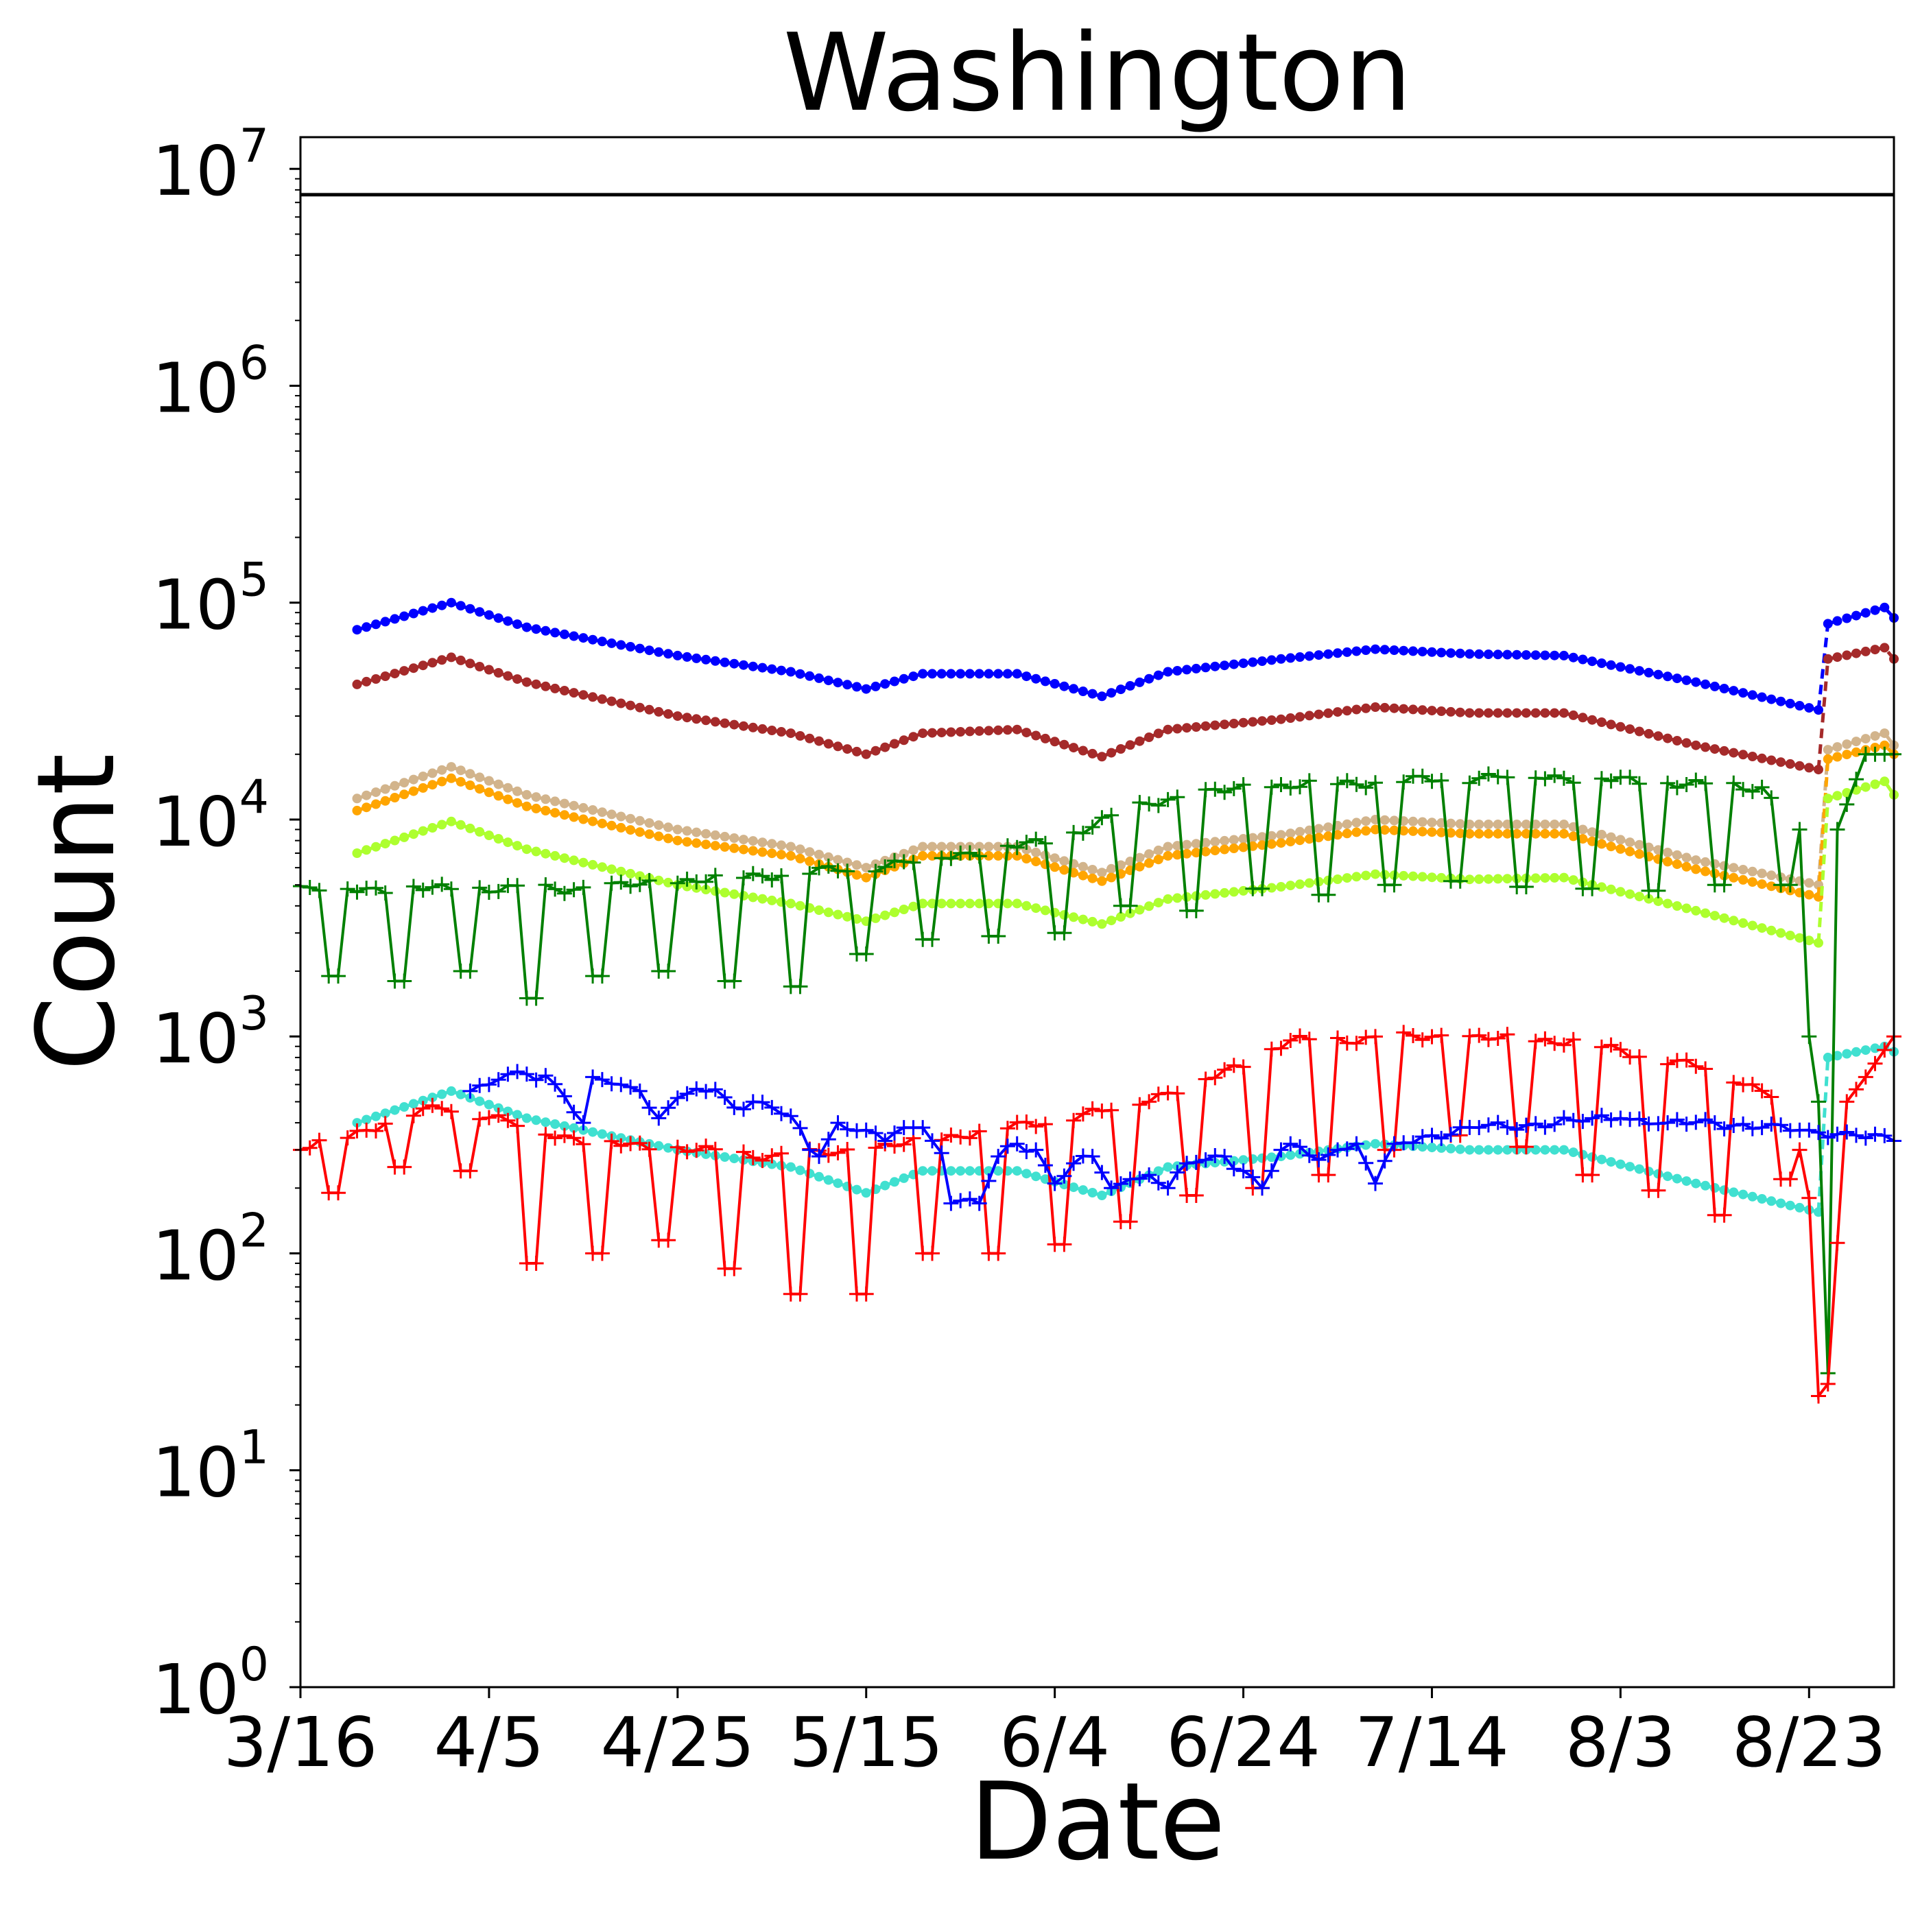 The image size is (1920, 1932). What do you see at coordinates (1125, 656) in the screenshot?
I see `series-blue-dots` at bounding box center [1125, 656].